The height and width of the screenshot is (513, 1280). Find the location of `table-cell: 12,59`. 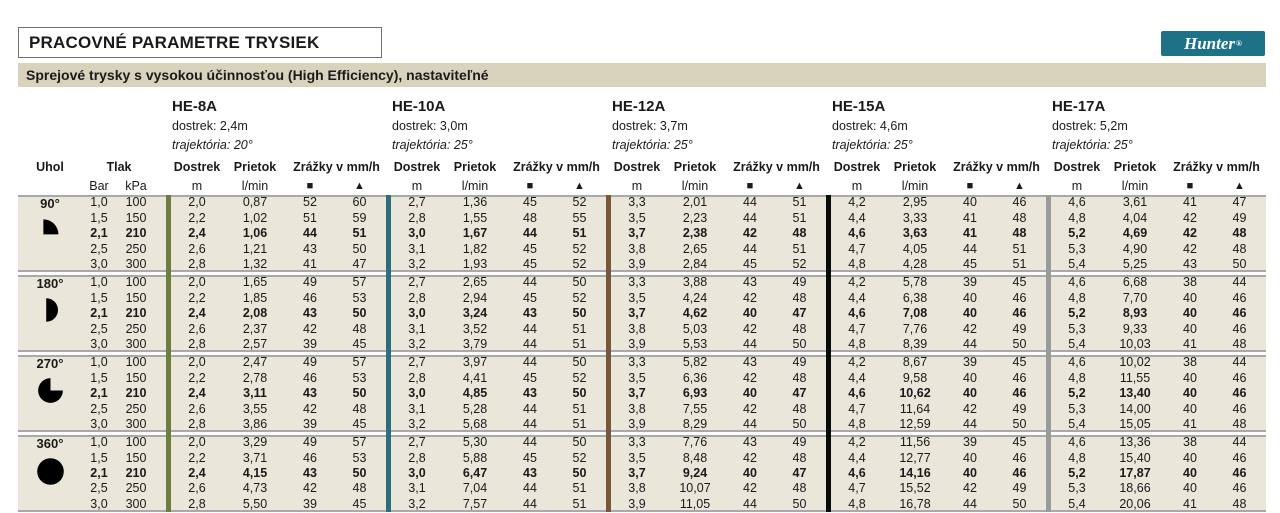

table-cell: 12,59 is located at coordinates (915, 423).